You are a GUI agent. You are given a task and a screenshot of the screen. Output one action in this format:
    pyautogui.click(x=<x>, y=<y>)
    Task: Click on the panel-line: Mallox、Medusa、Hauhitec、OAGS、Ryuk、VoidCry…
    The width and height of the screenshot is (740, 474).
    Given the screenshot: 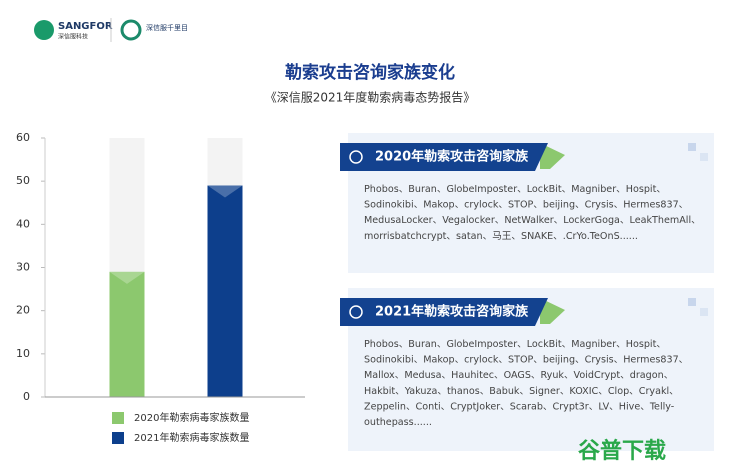 What is the action you would take?
    pyautogui.click(x=518, y=375)
    